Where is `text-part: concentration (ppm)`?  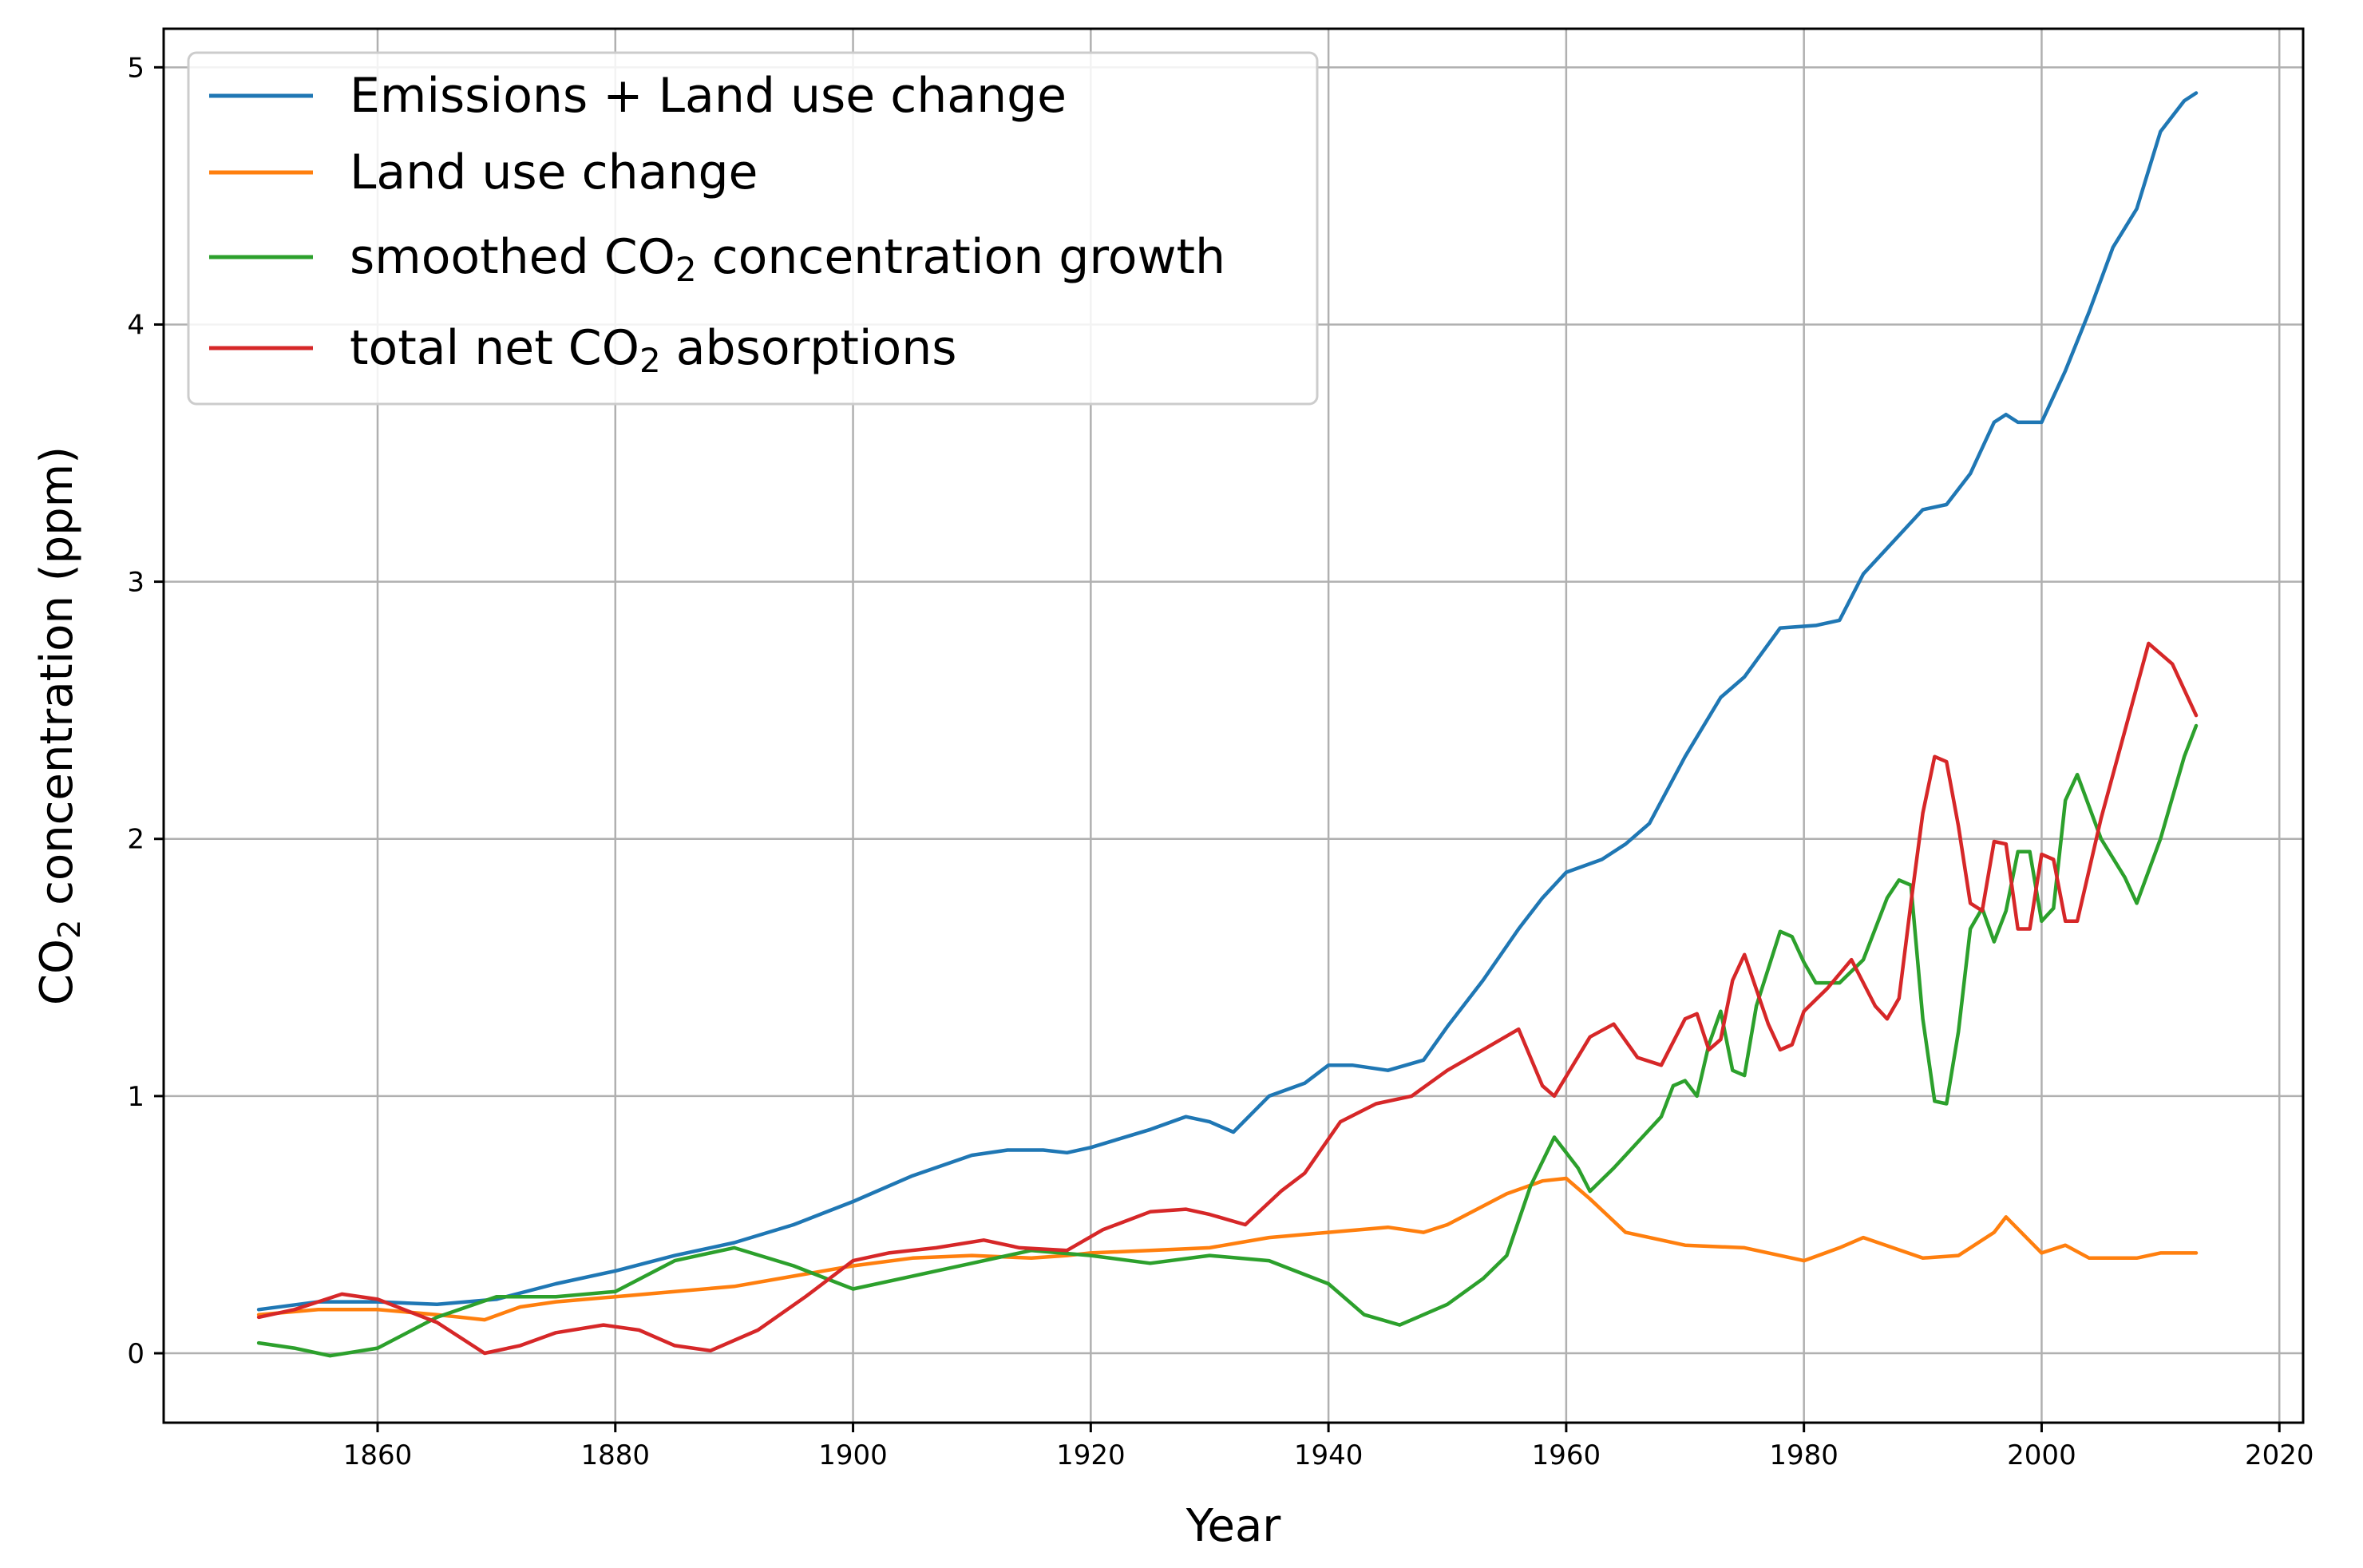 text-part: concentration (ppm) is located at coordinates (57, 683).